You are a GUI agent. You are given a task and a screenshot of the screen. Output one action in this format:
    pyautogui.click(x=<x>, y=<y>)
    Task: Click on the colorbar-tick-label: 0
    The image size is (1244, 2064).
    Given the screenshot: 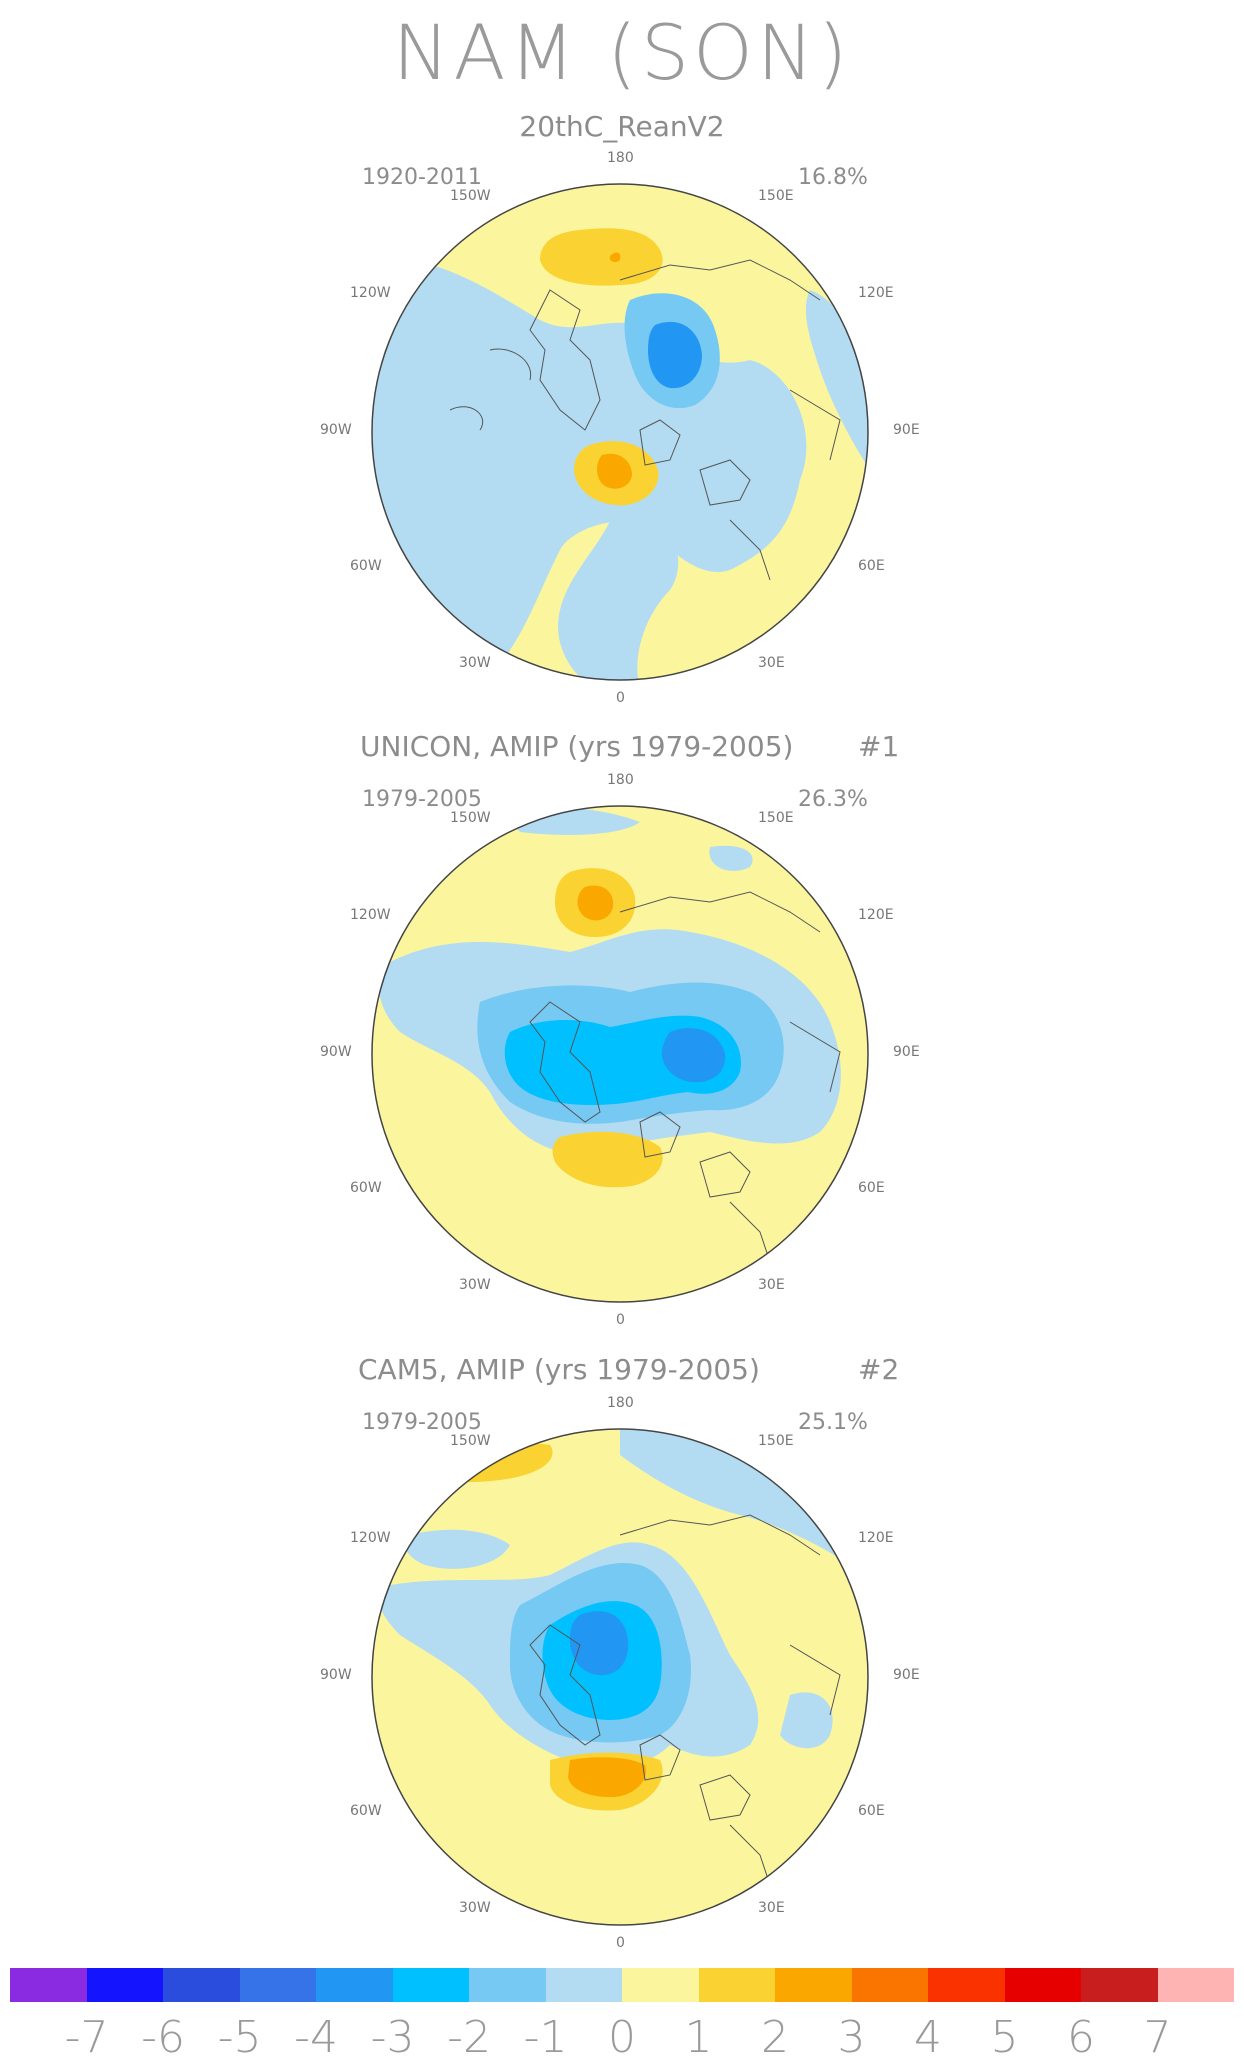 What is the action you would take?
    pyautogui.click(x=622, y=2037)
    